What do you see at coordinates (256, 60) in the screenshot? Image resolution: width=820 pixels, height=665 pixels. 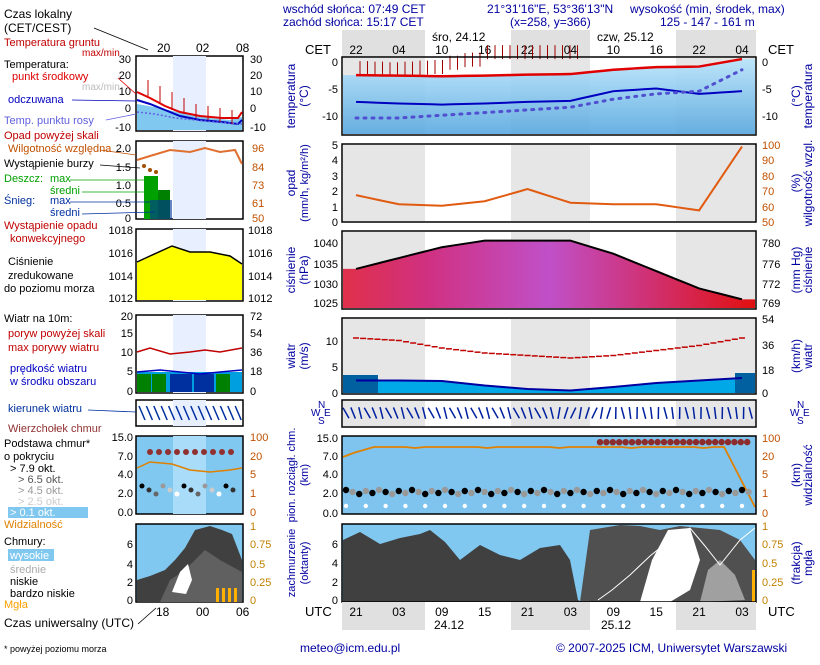 I see `svg-text: 30` at bounding box center [256, 60].